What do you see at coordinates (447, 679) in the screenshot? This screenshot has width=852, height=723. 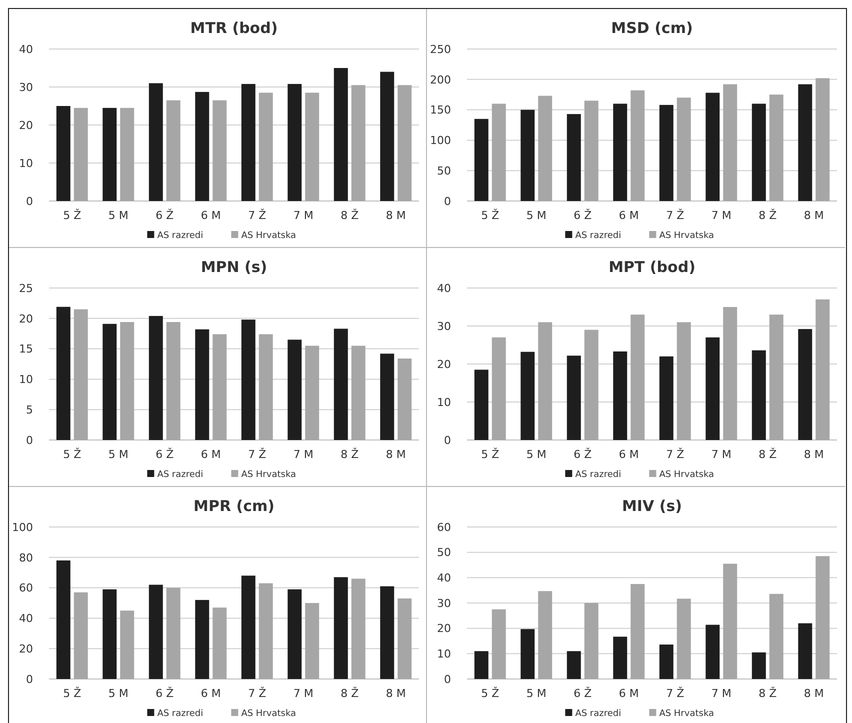 I see `y-tick-label: 0` at bounding box center [447, 679].